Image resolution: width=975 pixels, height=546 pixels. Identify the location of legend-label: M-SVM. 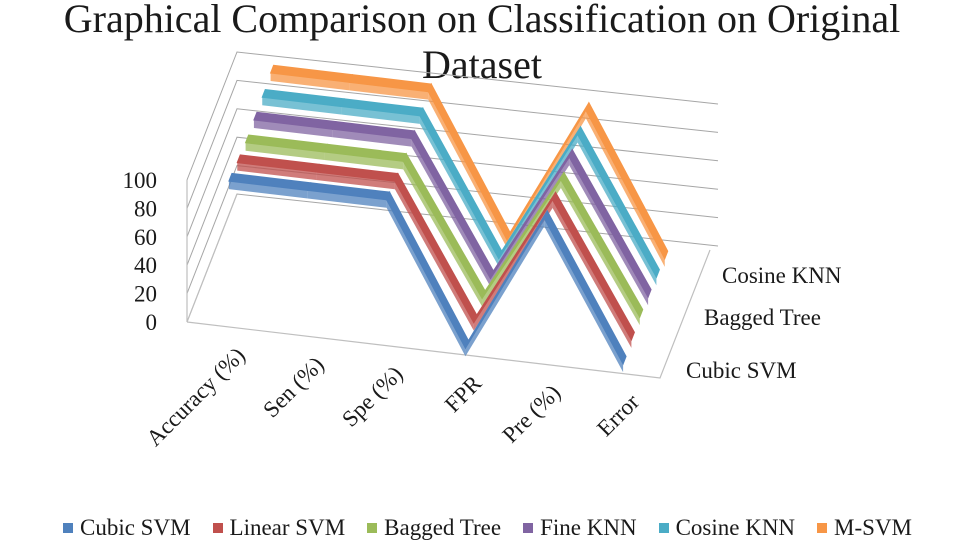
(873, 527).